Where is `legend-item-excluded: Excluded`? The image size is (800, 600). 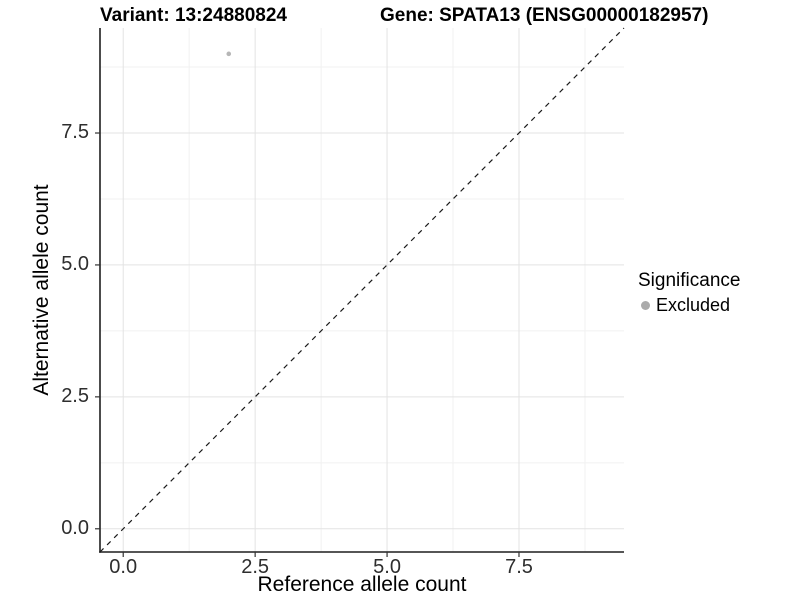
legend-item-excluded: Excluded is located at coordinates (689, 305).